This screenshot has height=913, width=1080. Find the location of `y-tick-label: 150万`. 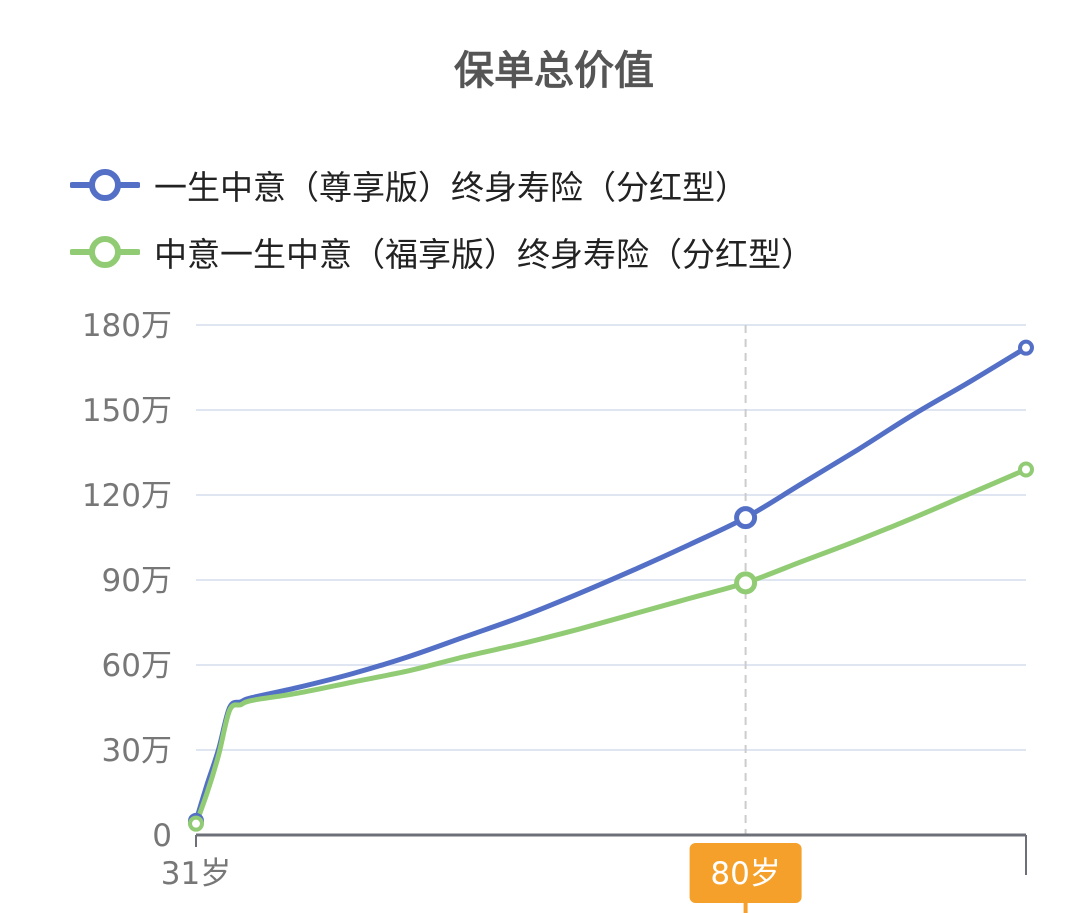

y-tick-label: 150万 is located at coordinates (127, 411).